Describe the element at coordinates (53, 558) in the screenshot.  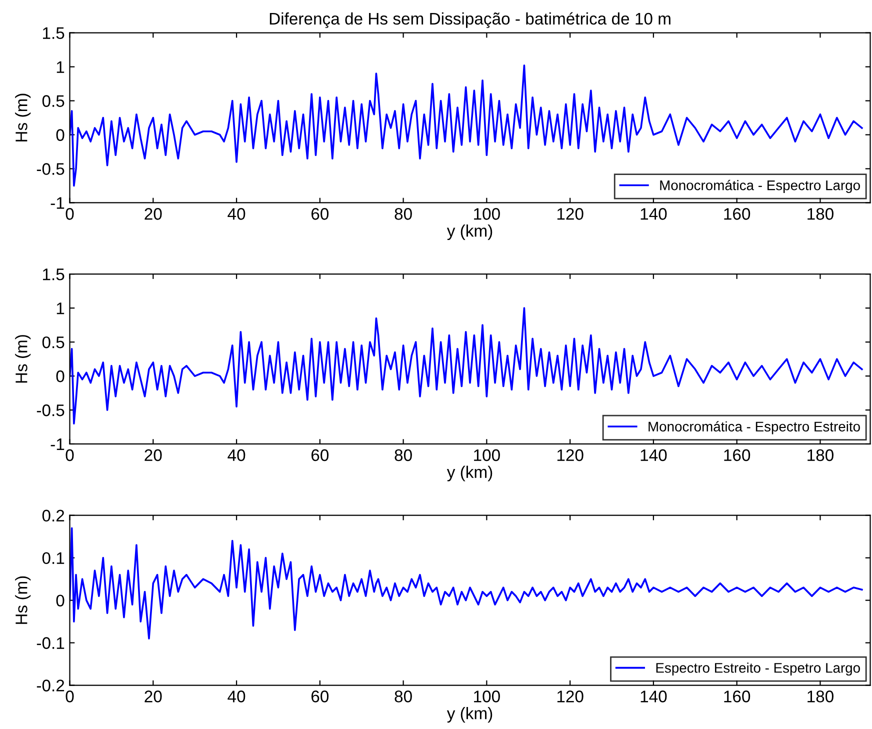
I see `y-tick-label: 0.1` at that location.